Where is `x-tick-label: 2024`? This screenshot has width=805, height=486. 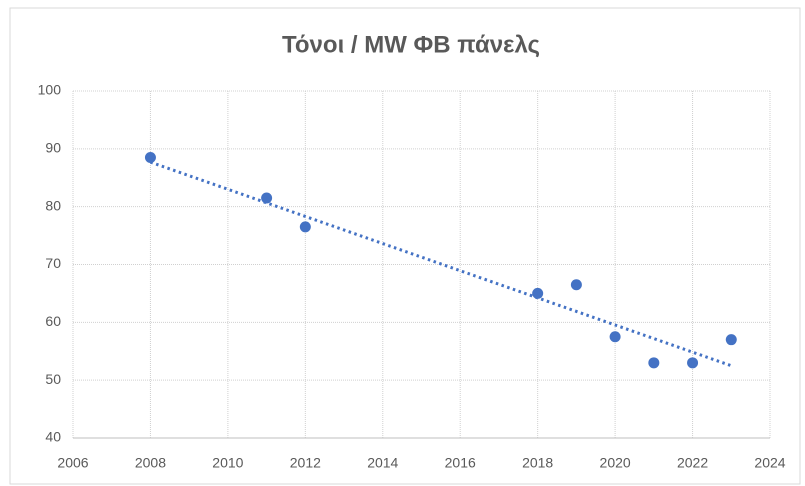 x-tick-label: 2024 is located at coordinates (769, 463).